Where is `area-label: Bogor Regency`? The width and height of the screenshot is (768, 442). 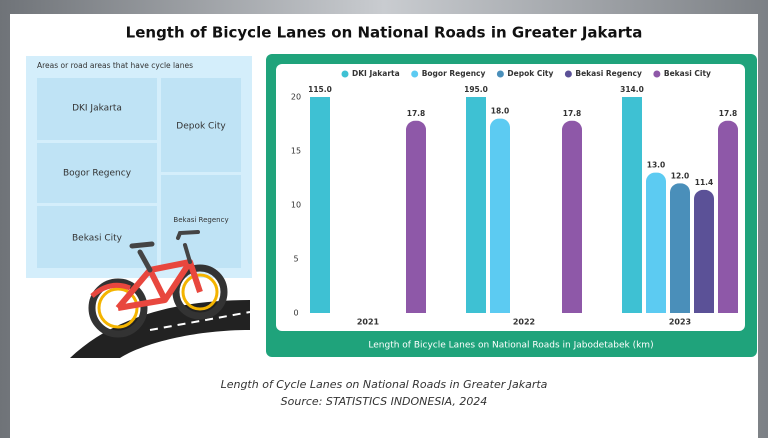
area-label: Bogor Regency is located at coordinates (97, 174).